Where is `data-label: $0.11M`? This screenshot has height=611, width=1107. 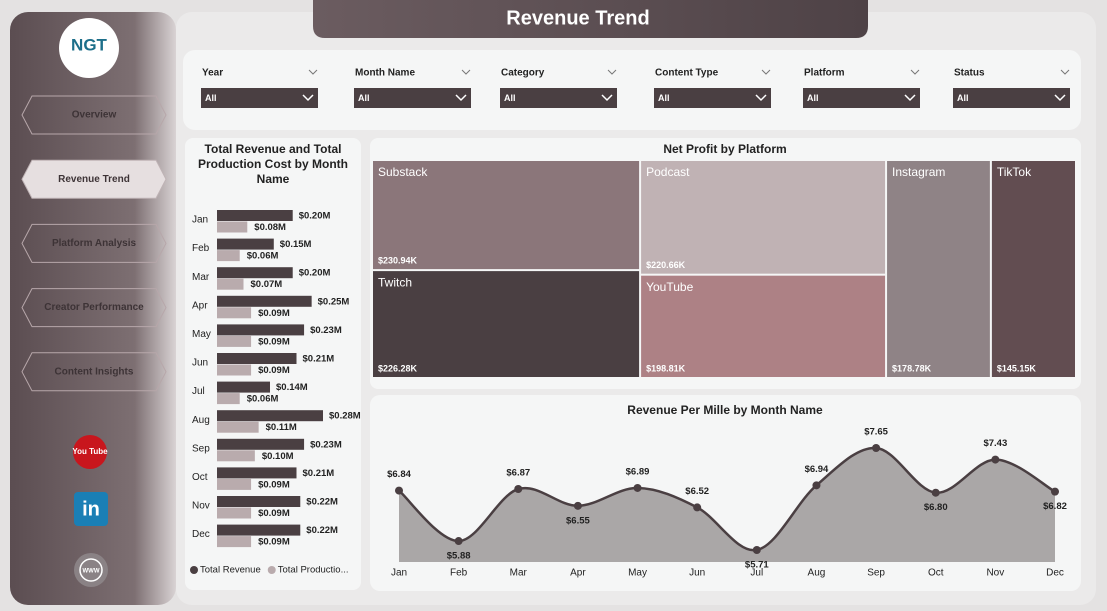
data-label: $0.11M is located at coordinates (281, 427).